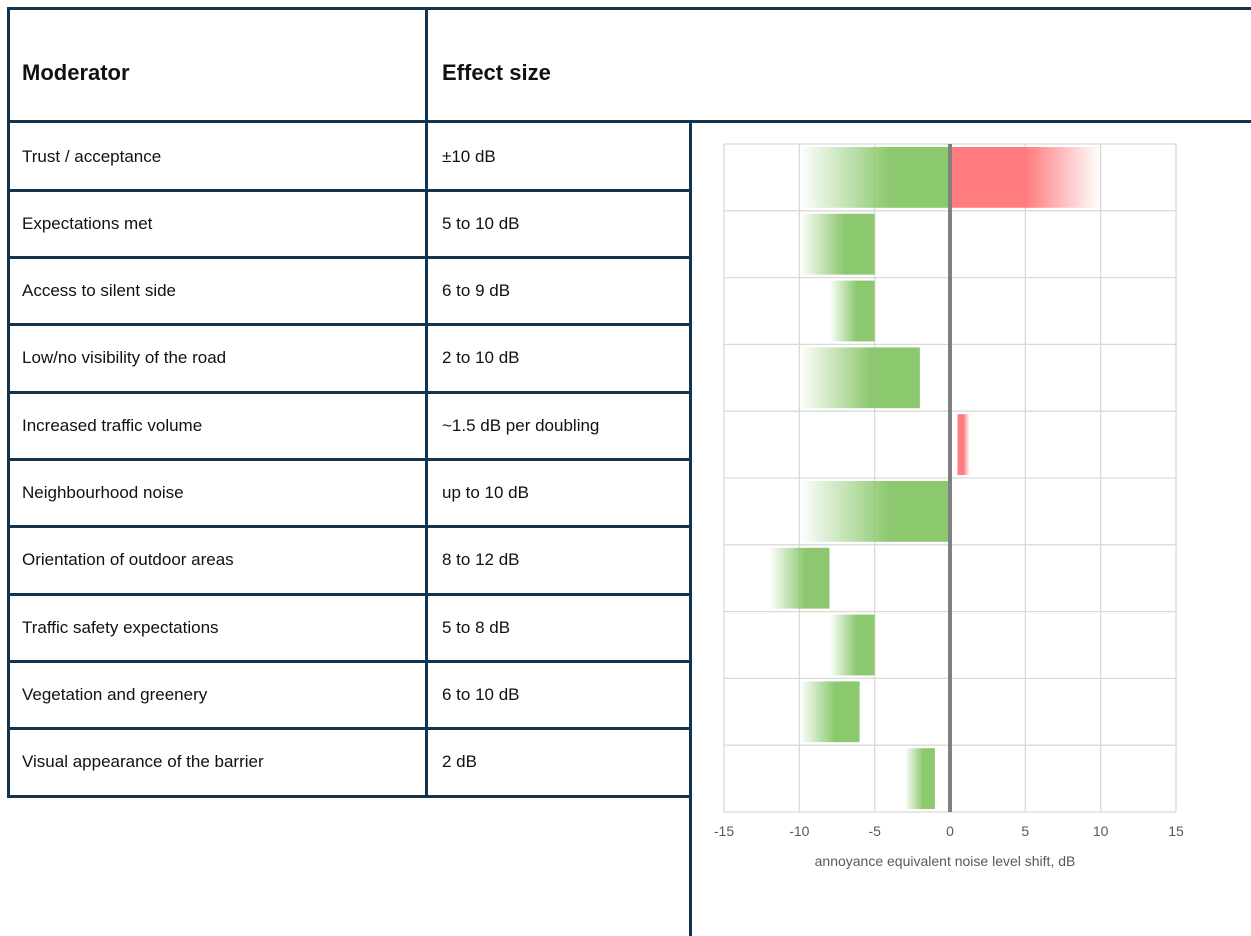  Describe the element at coordinates (481, 560) in the screenshot. I see `table-cell-effect-size: 8 to 12 dB` at that location.